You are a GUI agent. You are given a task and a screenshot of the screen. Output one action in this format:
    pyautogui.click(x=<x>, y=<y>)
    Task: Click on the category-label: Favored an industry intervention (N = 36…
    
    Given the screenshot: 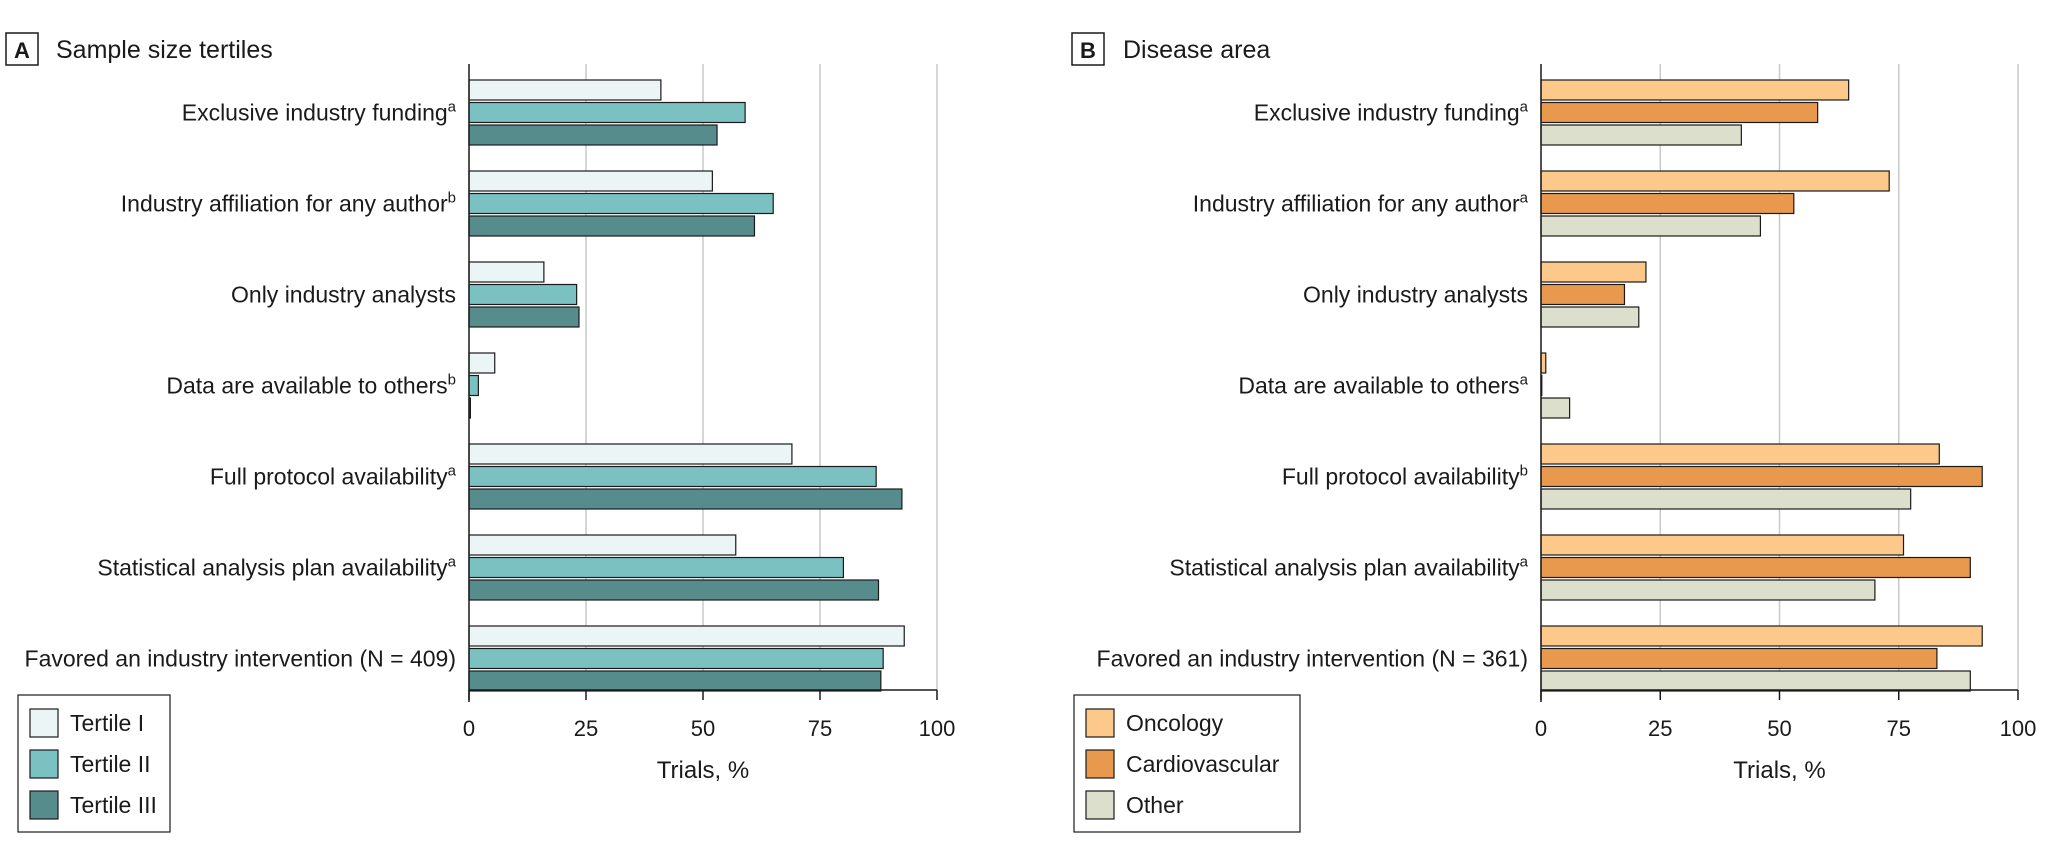 What is the action you would take?
    pyautogui.click(x=1312, y=659)
    